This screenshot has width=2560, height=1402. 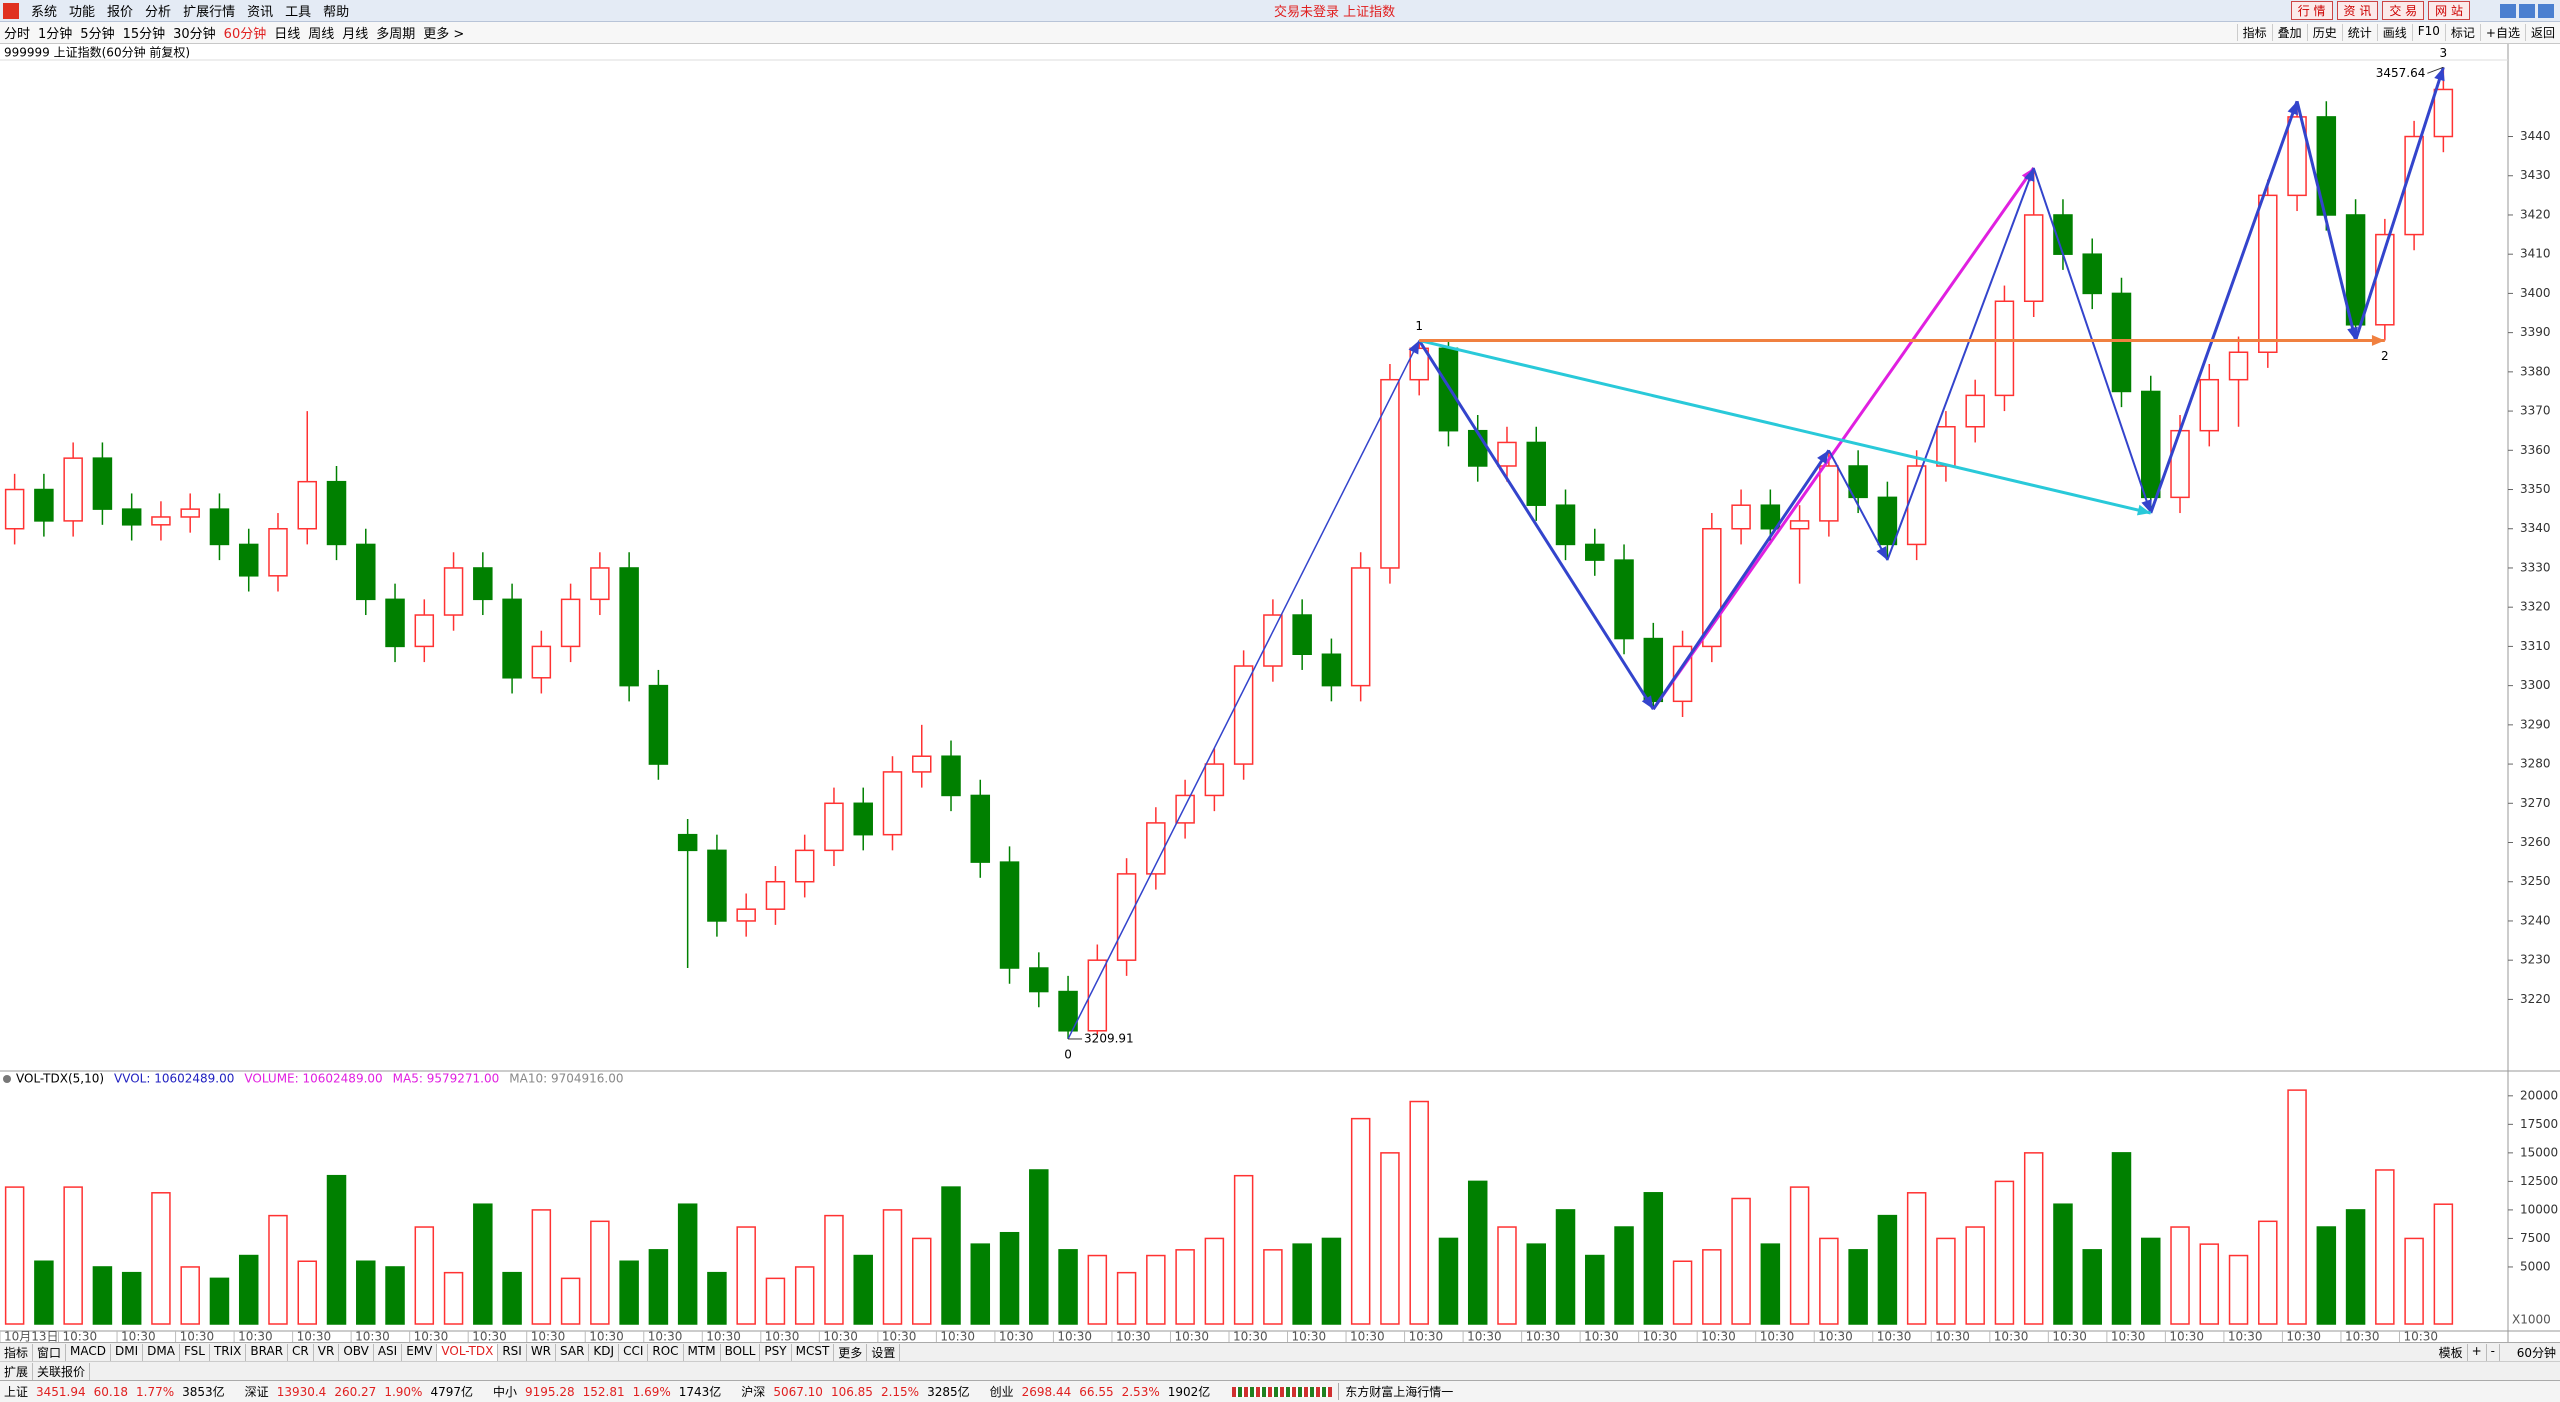 I want to click on indicator-tab: EMV, so click(x=420, y=1352).